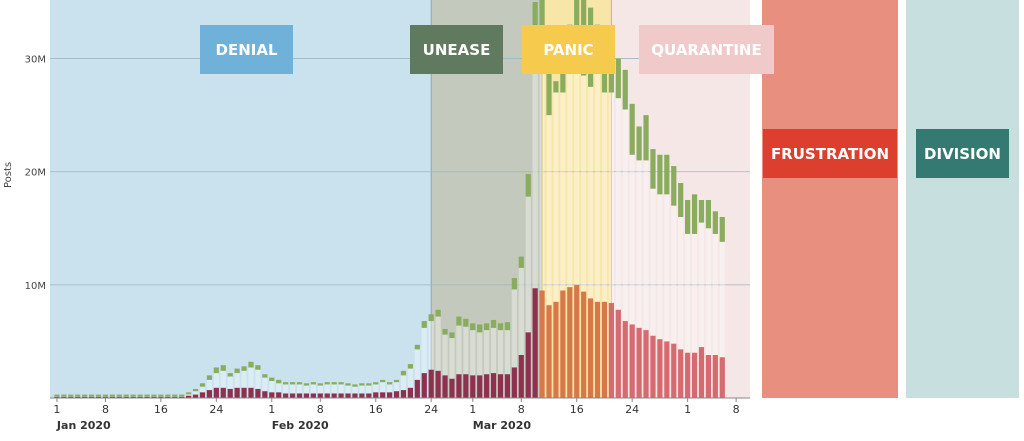 The image size is (1024, 441). I want to click on x-month-label: Mar 2020, so click(502, 425).